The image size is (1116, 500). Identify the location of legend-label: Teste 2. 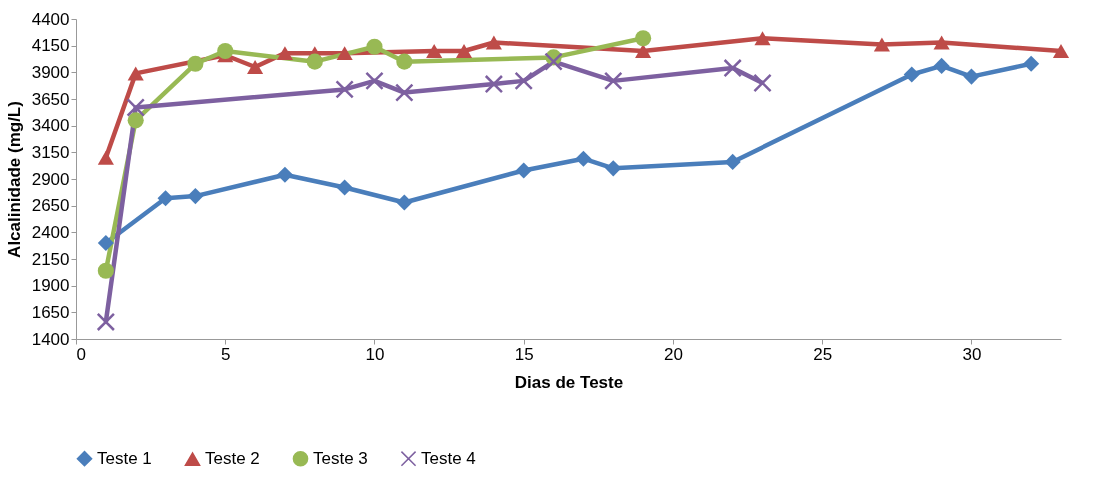
(232, 459).